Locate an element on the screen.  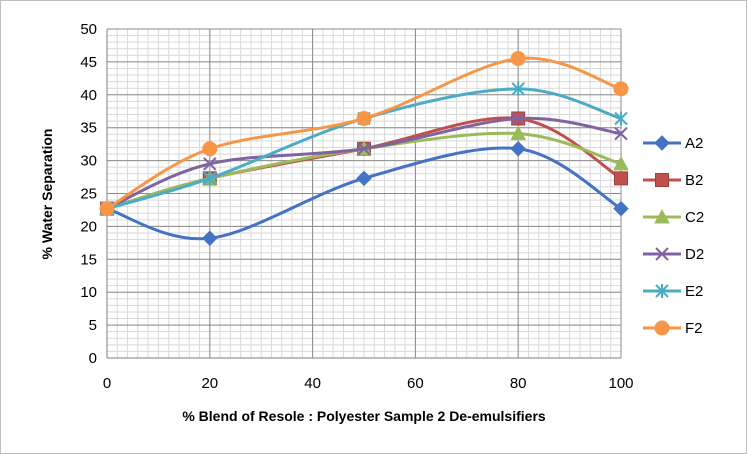
legend-item-a2: A2 is located at coordinates (673, 143).